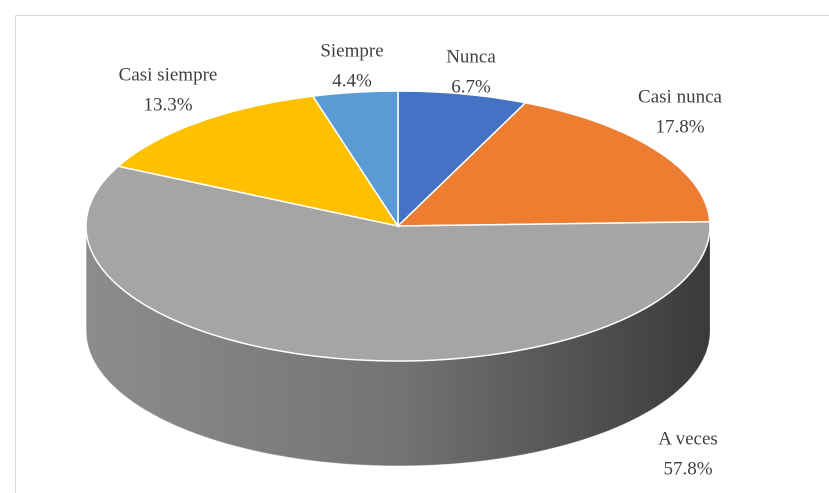 This screenshot has height=493, width=829. What do you see at coordinates (687, 468) in the screenshot?
I see `data-label-value: 57.8%` at bounding box center [687, 468].